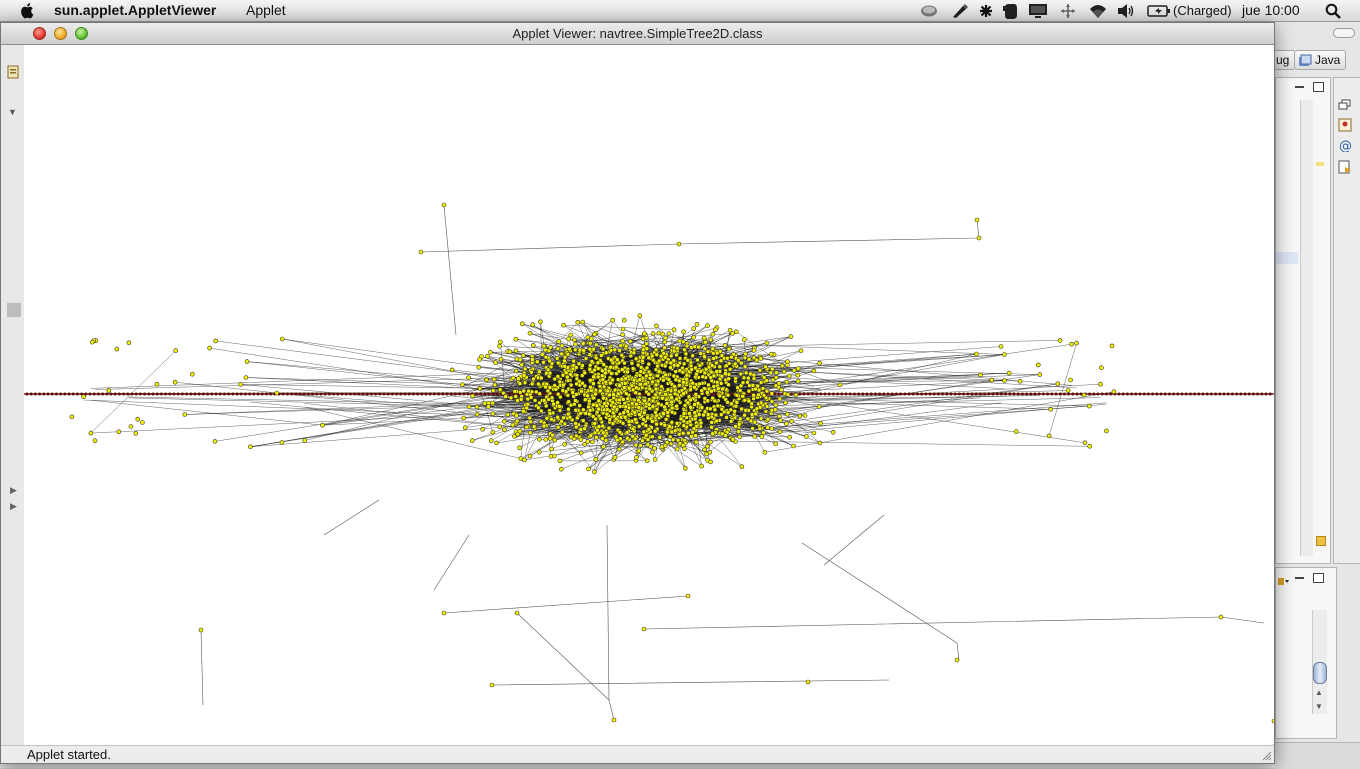 This screenshot has width=1360, height=769. Describe the element at coordinates (1319, 692) in the screenshot. I see `scroll-up-arrow-icon: ▲` at that location.